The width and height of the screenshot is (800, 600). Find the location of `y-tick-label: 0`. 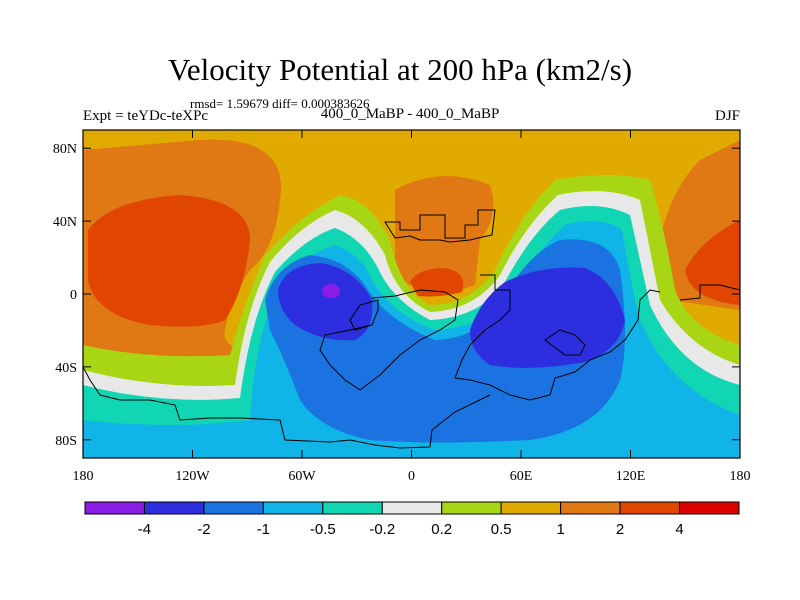

y-tick-label: 0 is located at coordinates (73, 295).